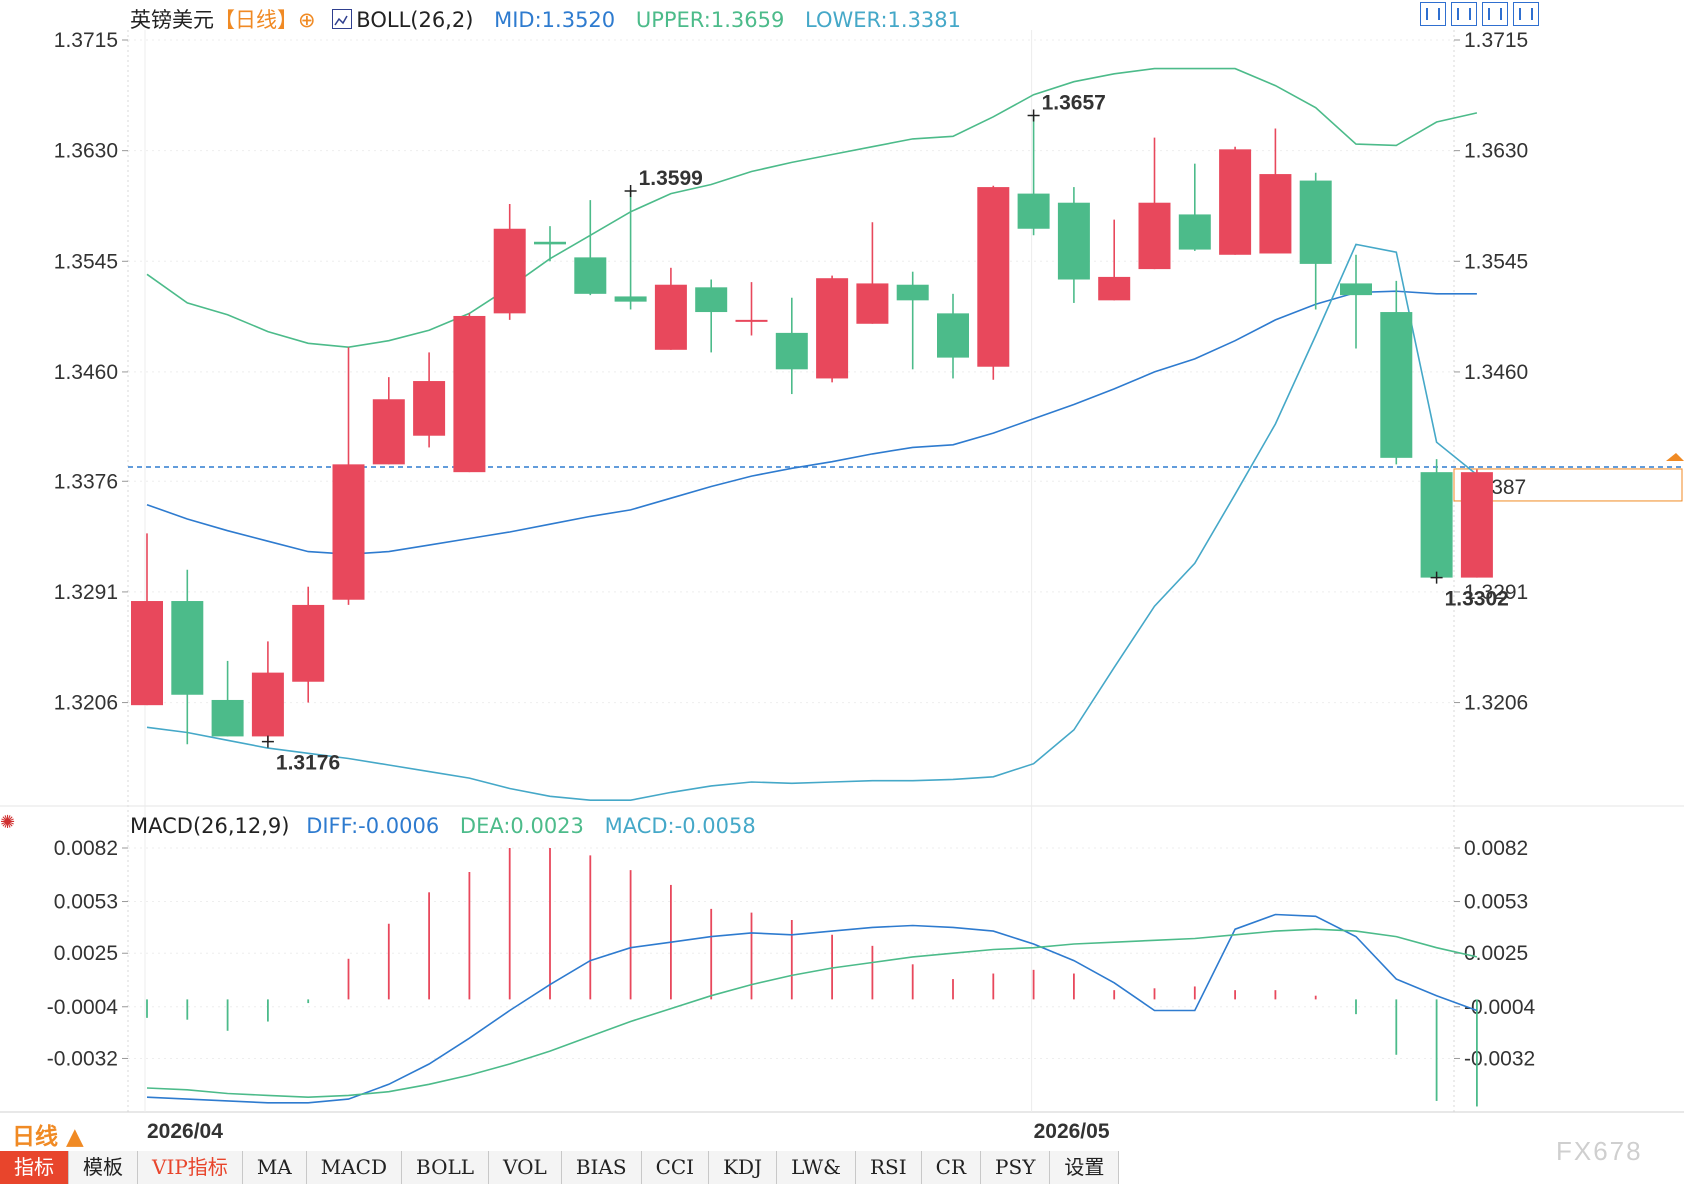  What do you see at coordinates (521, 826) in the screenshot?
I see `macd-dea-value: DEA:0.0023` at bounding box center [521, 826].